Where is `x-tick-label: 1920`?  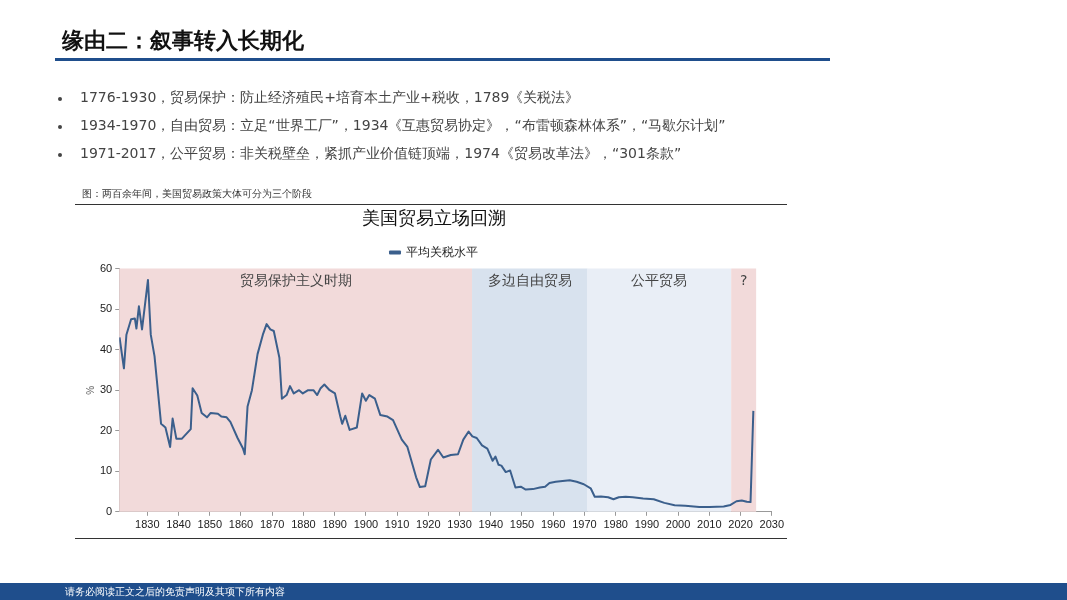 x-tick-label: 1920 is located at coordinates (428, 524).